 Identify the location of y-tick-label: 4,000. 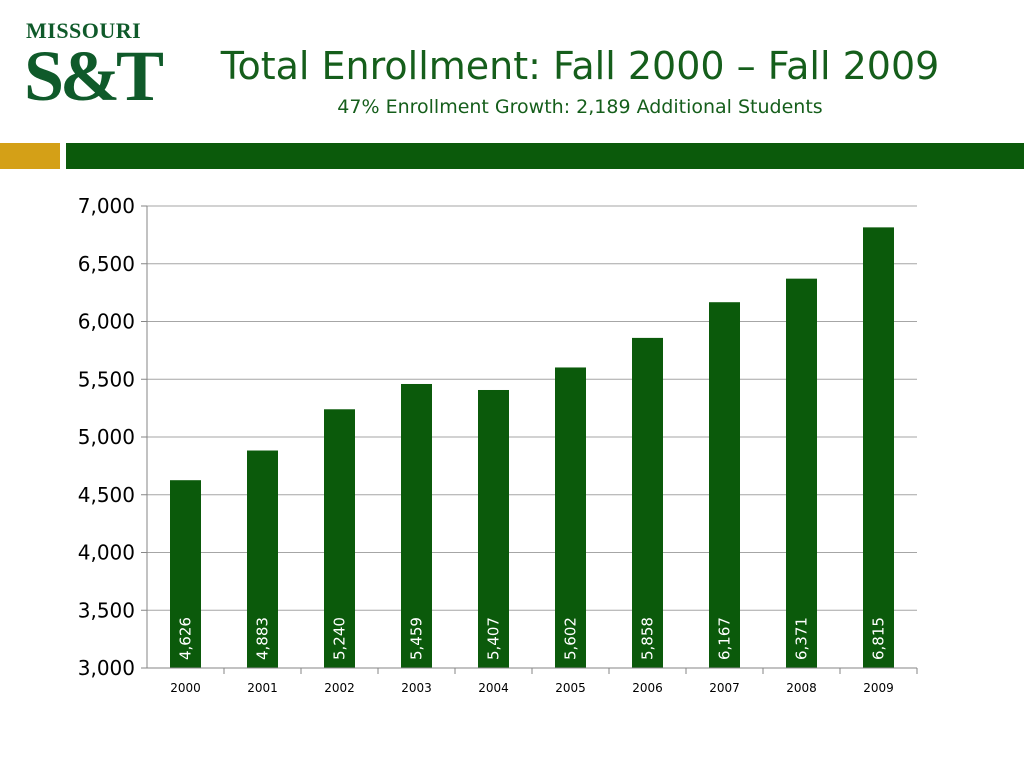
(106, 553).